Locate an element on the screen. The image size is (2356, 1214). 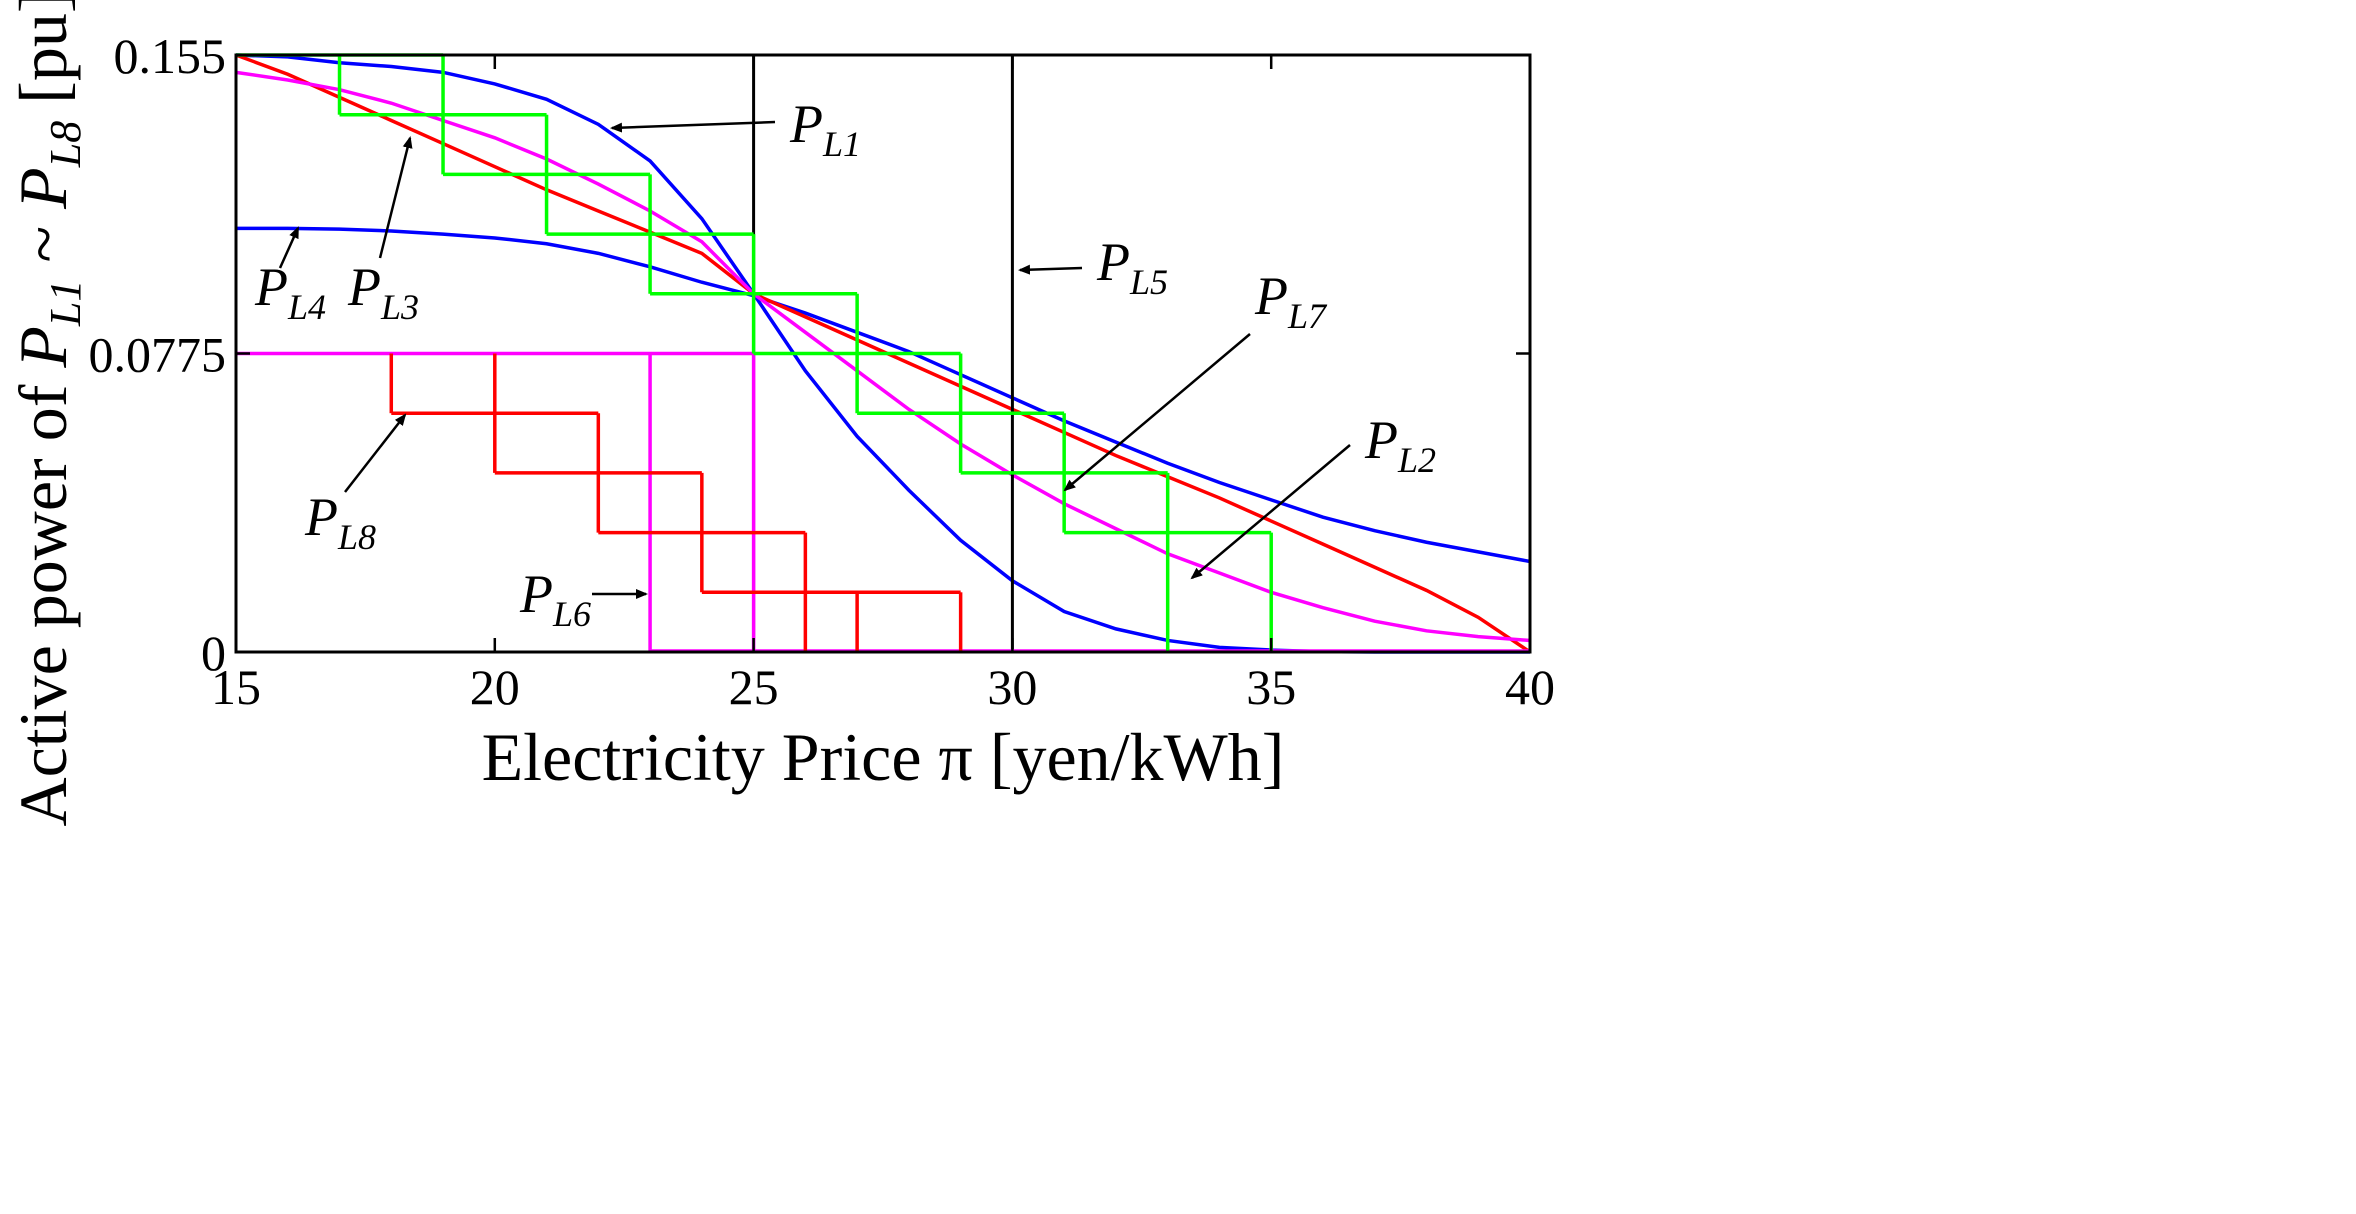
y-label-part-1: Active power of is located at coordinates (43, 597).